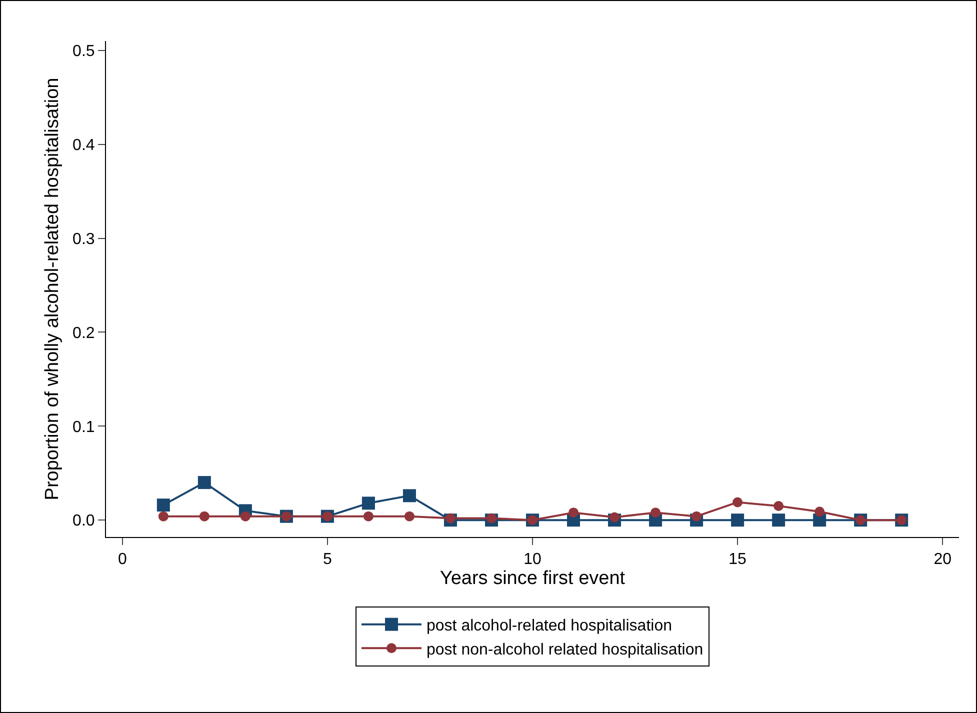 Image resolution: width=977 pixels, height=713 pixels. I want to click on y-tick-label: 0.3, so click(83, 239).